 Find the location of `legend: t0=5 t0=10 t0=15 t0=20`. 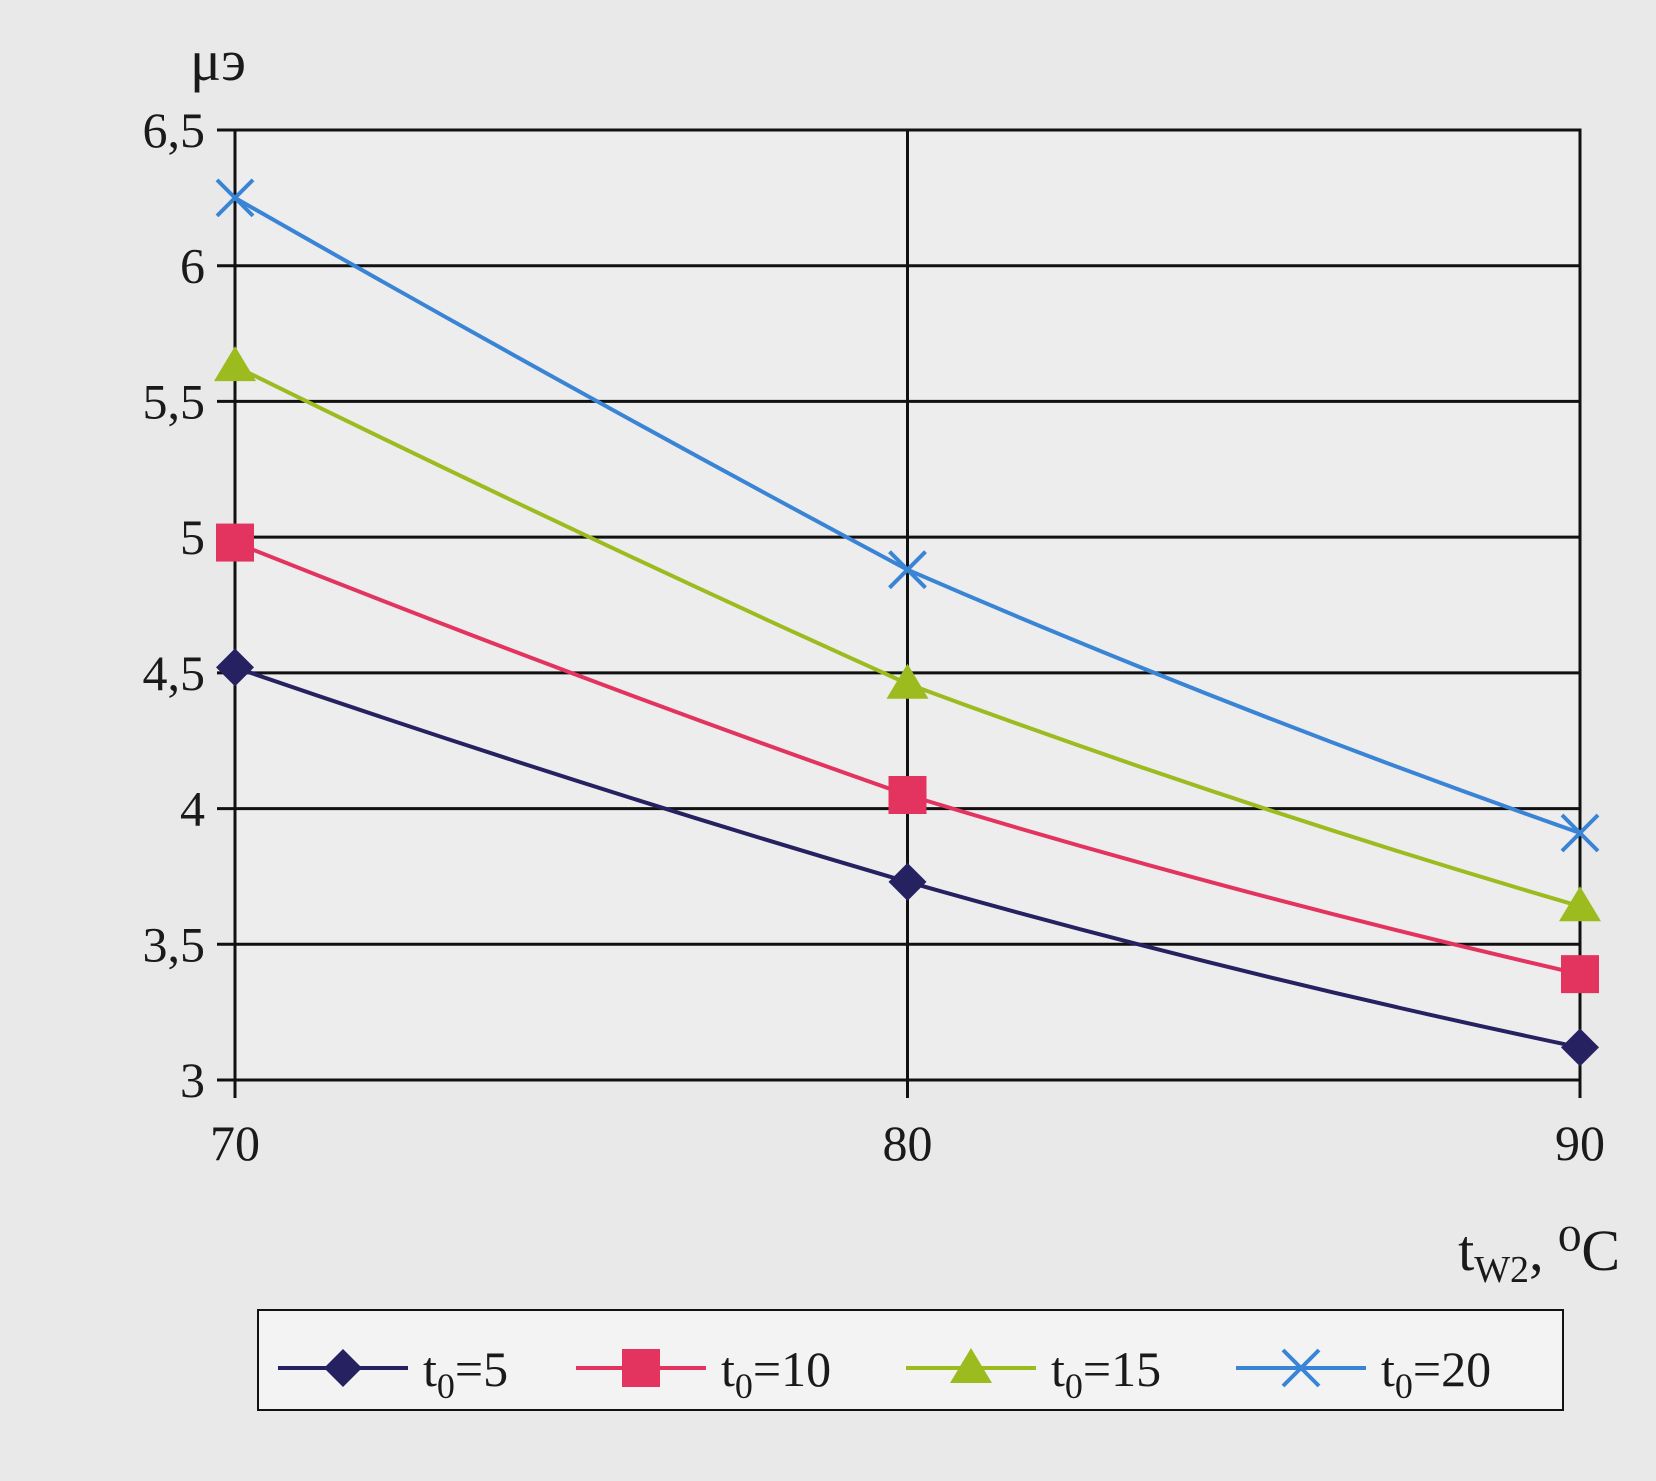

legend: t0=5 t0=10 t0=15 t0=20 is located at coordinates (910, 1360).